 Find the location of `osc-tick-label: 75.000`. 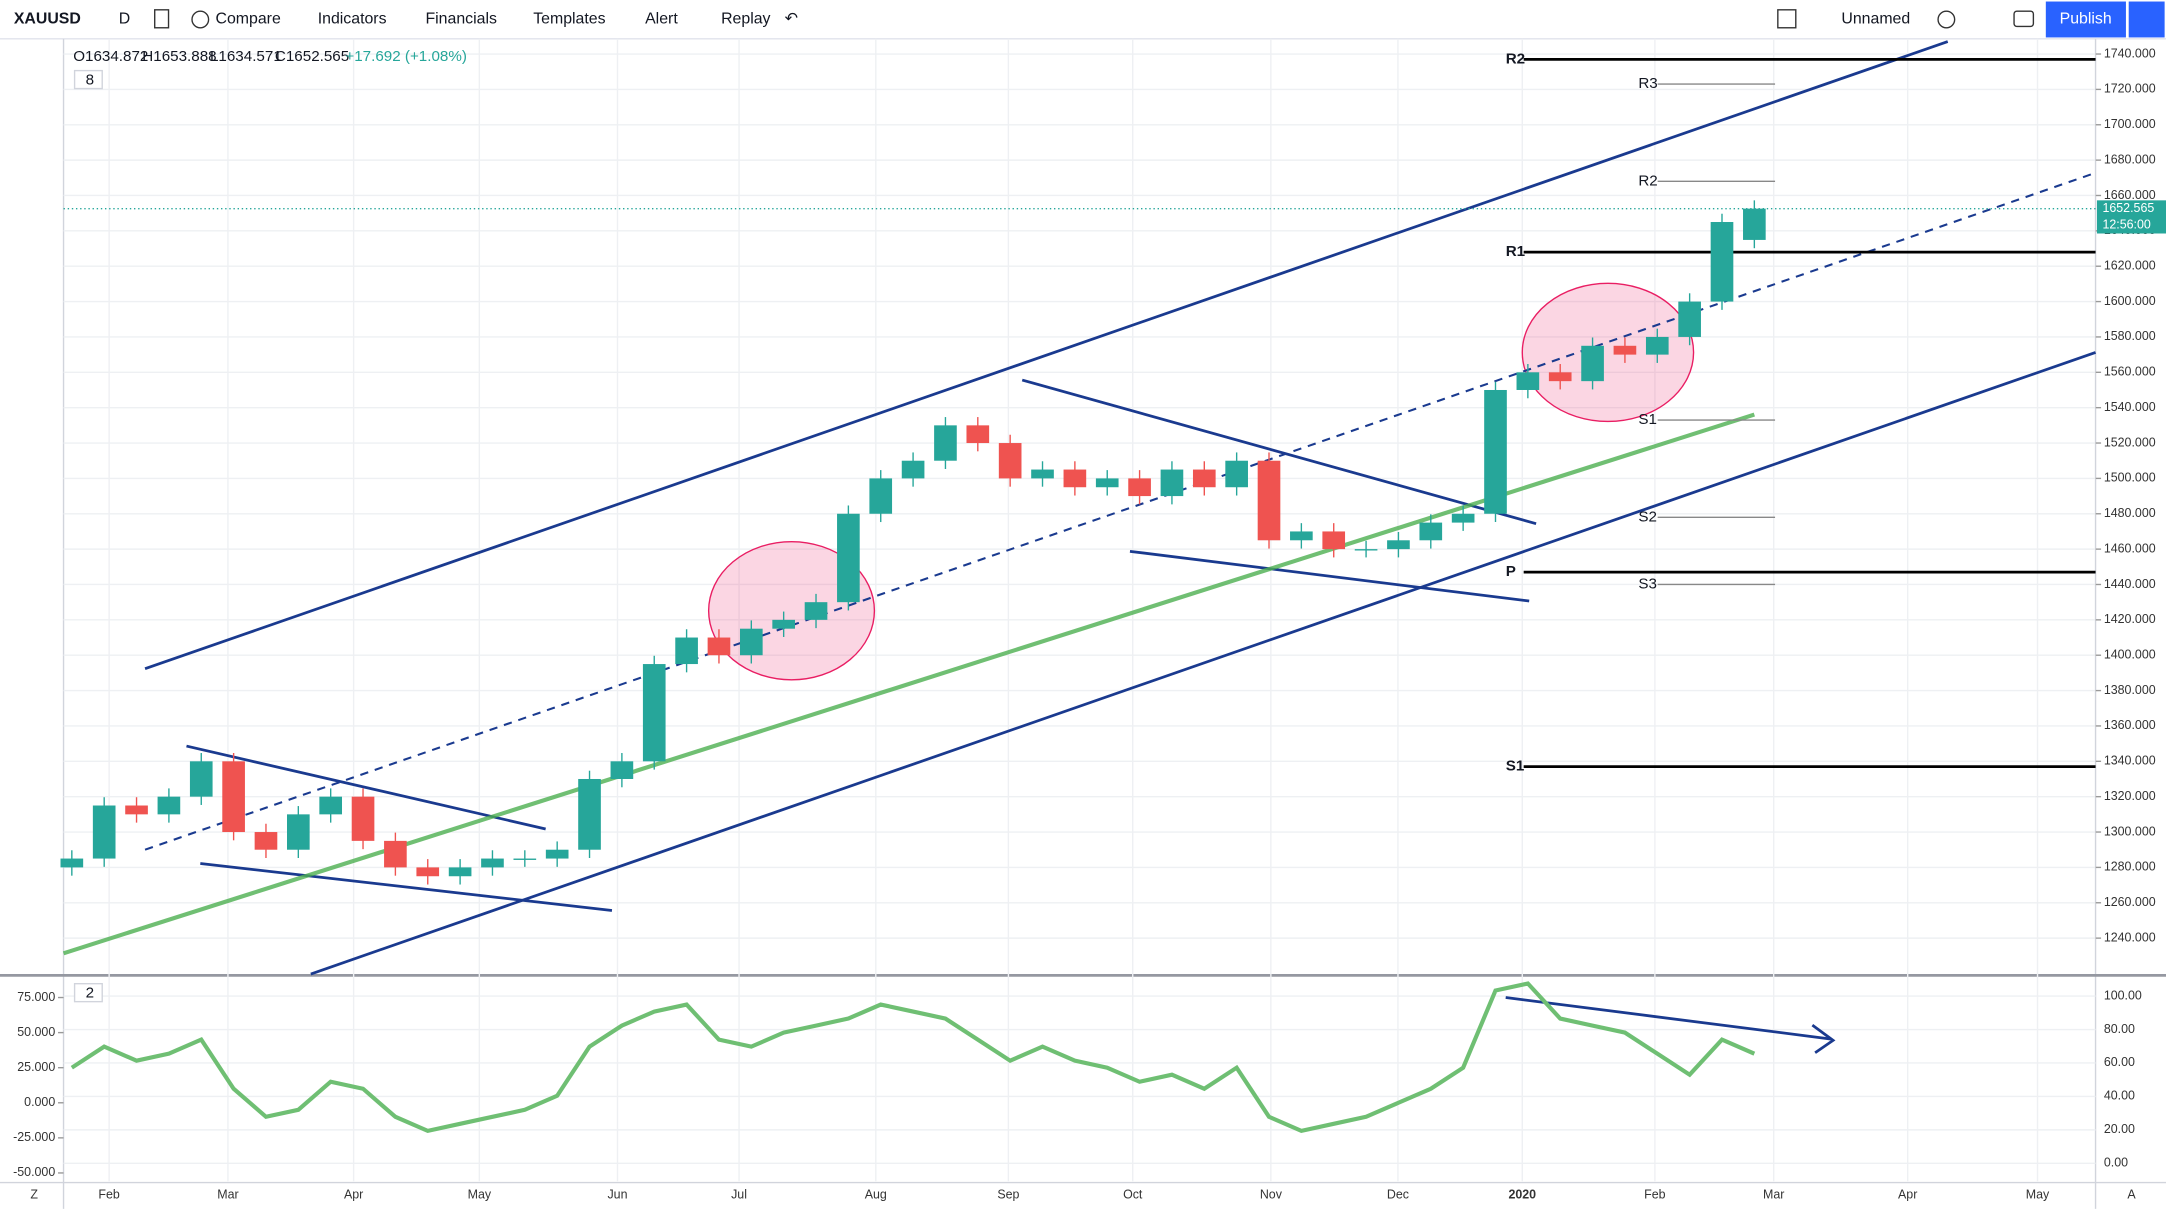

osc-tick-label: 75.000 is located at coordinates (36, 997).